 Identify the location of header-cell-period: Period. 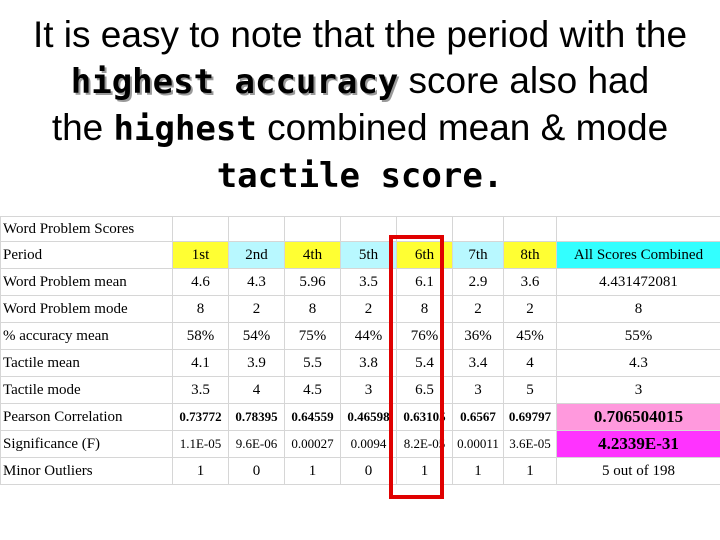
(86, 255).